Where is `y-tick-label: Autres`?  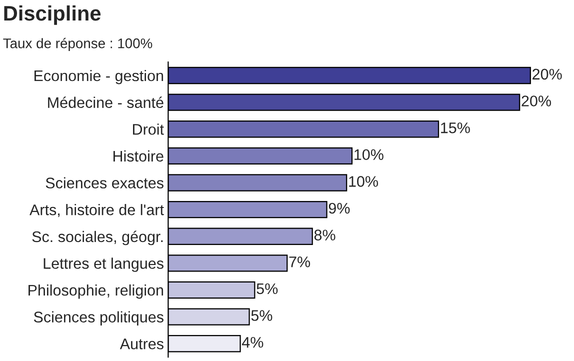
y-tick-label: Autres is located at coordinates (142, 344).